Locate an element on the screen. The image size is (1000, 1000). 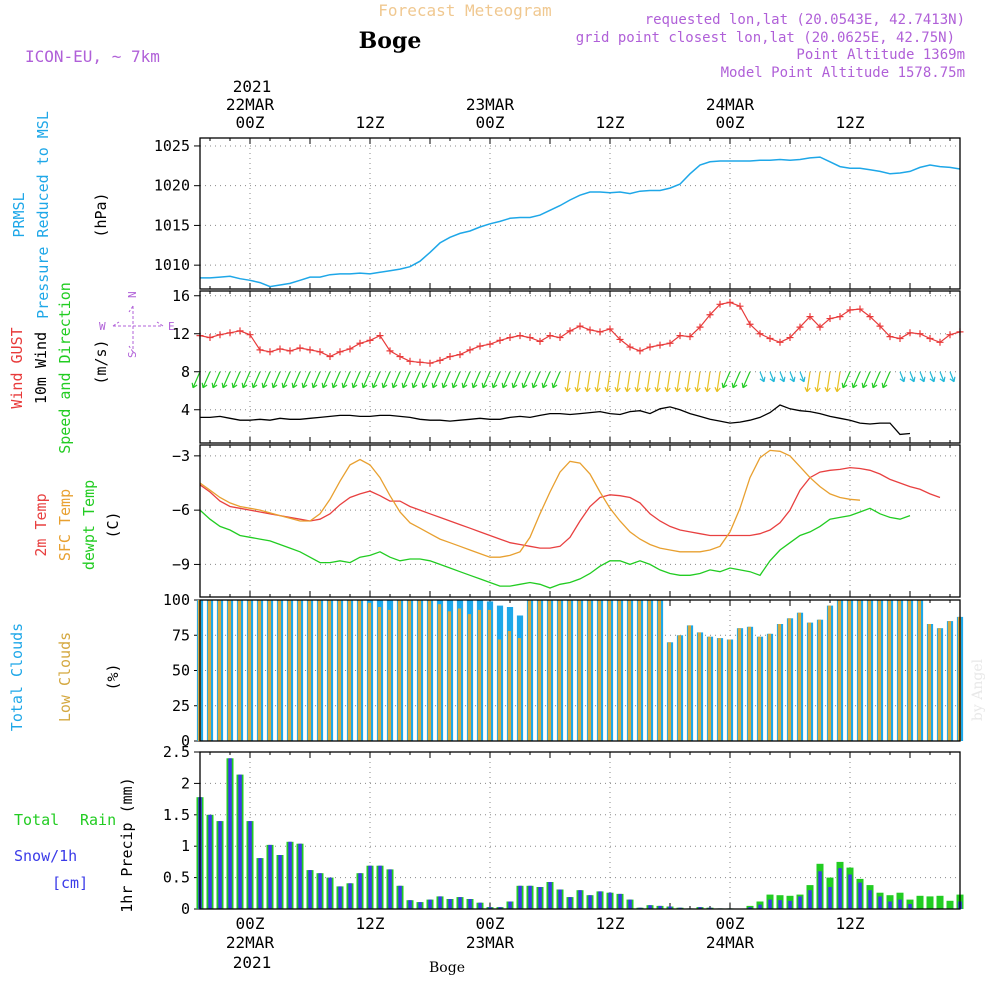
panel-border is located at coordinates (580, 213).